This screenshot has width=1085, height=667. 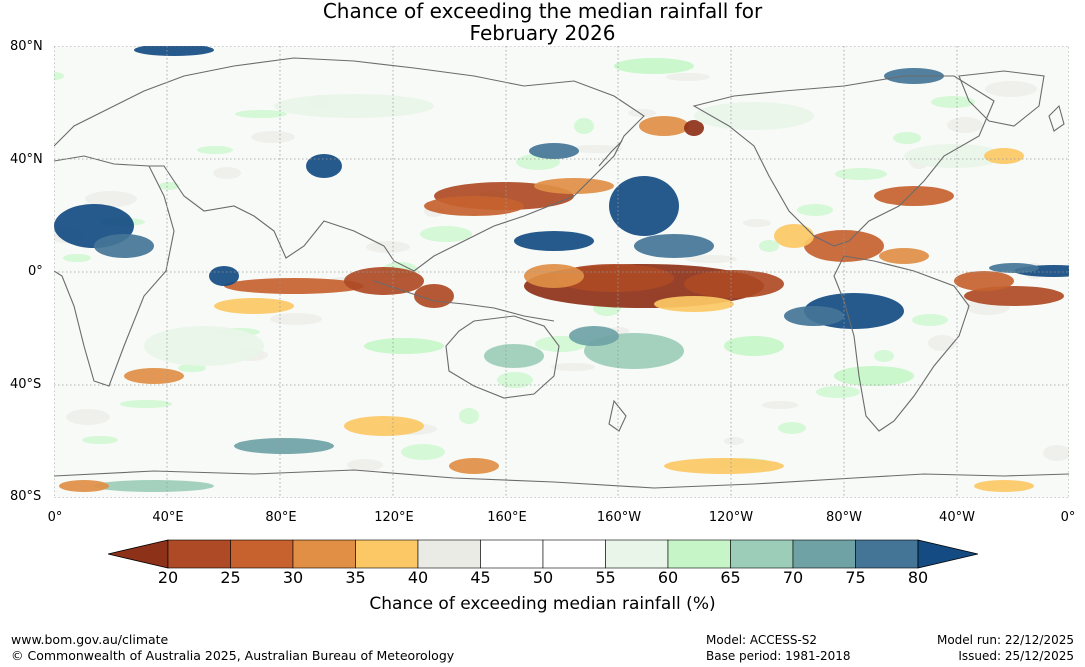 What do you see at coordinates (168, 577) in the screenshot?
I see `colorbar-tick: 20` at bounding box center [168, 577].